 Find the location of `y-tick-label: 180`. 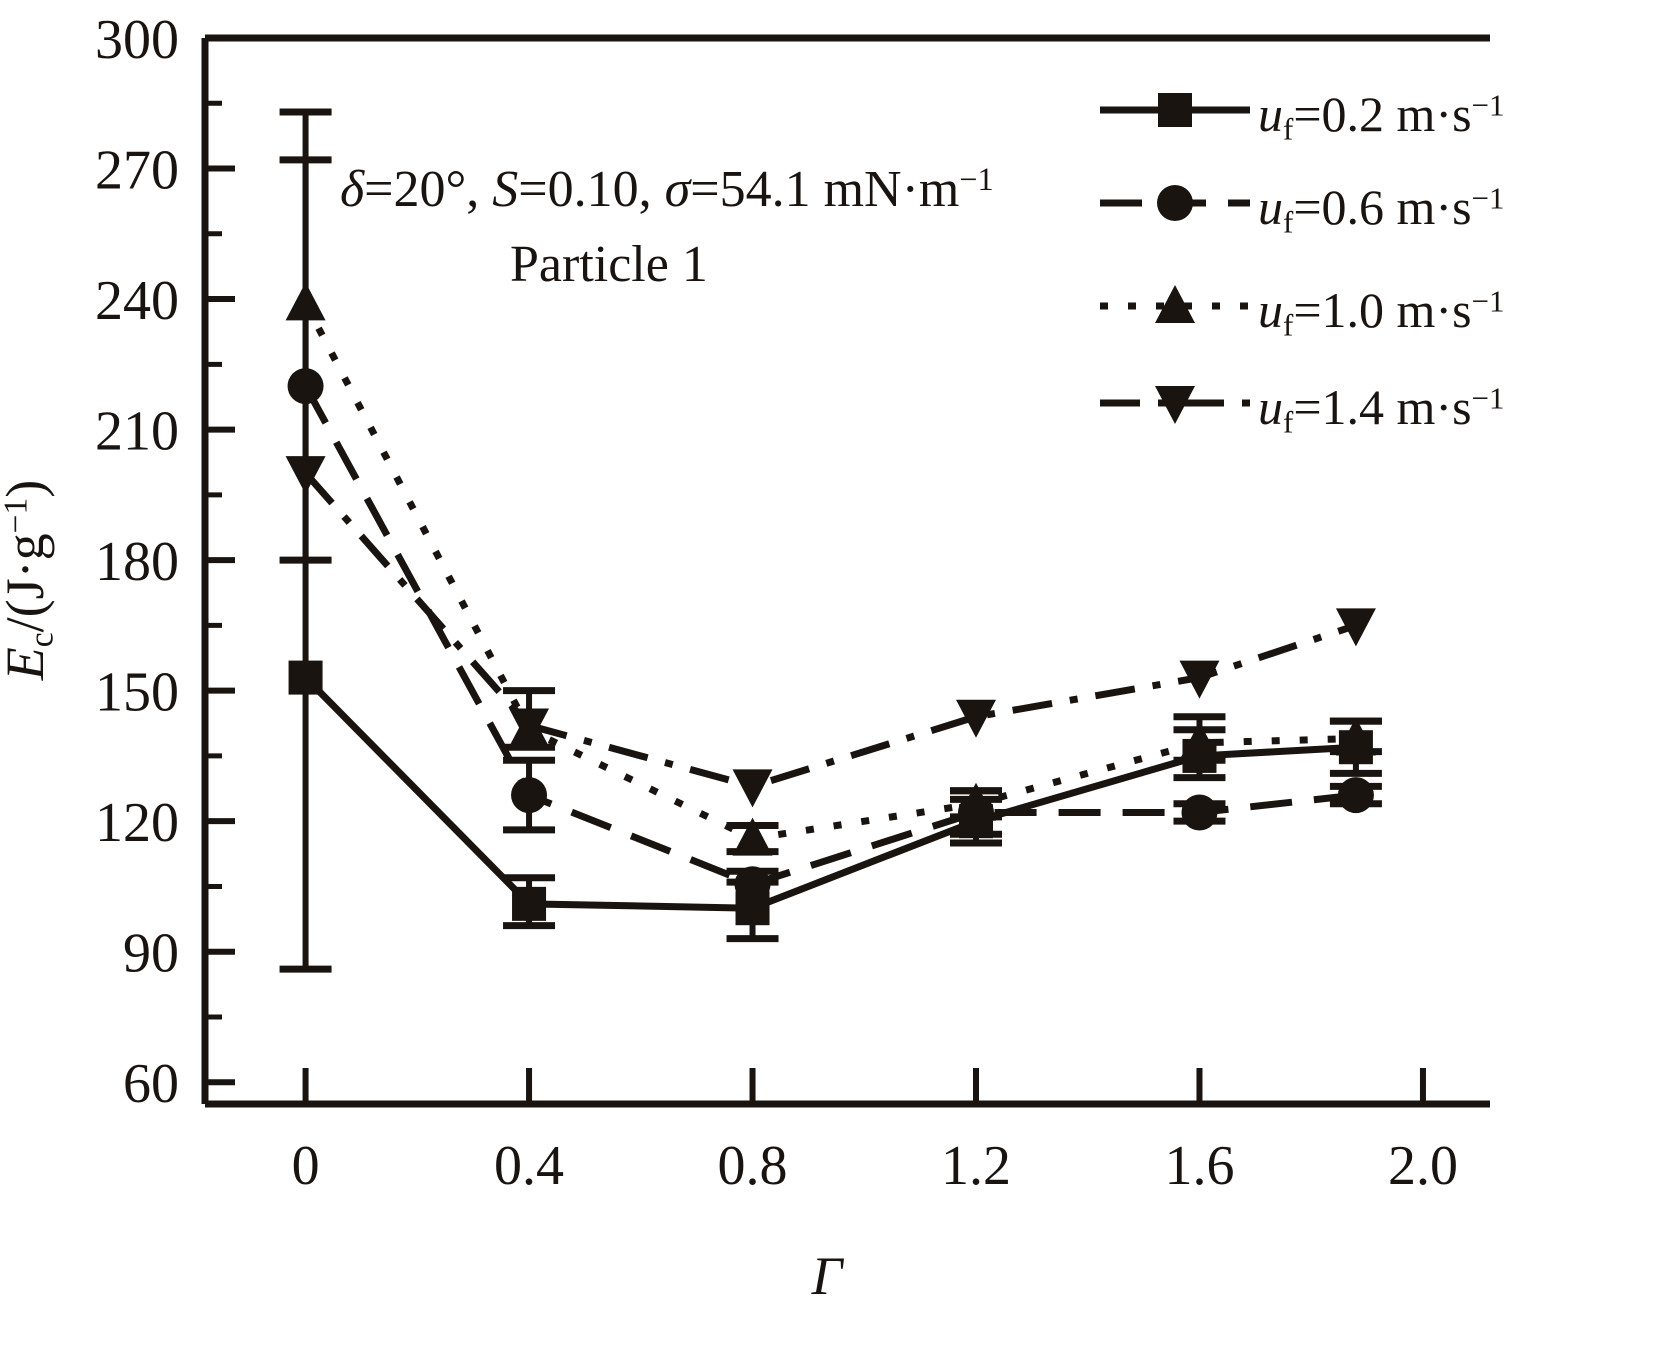

y-tick-label: 180 is located at coordinates (137, 562).